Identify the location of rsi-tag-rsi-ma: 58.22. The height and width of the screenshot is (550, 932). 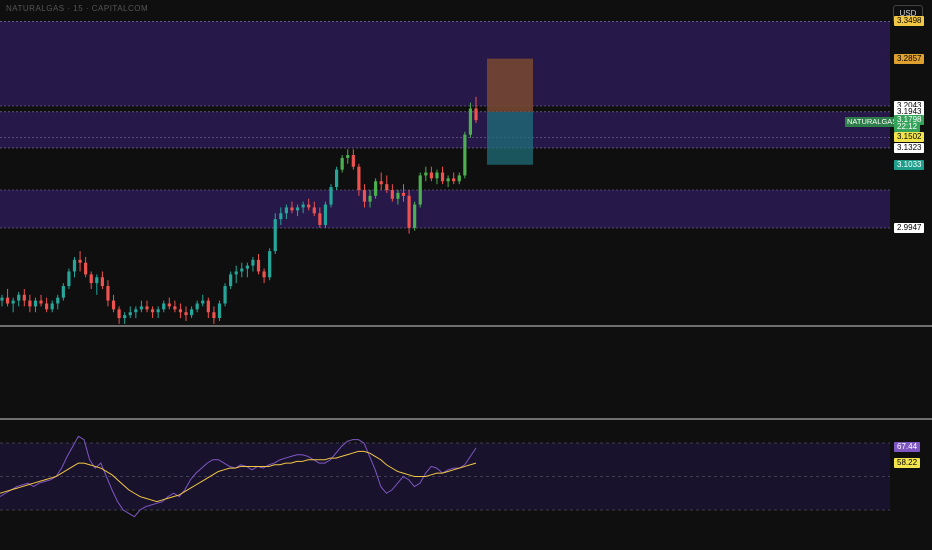
(907, 462).